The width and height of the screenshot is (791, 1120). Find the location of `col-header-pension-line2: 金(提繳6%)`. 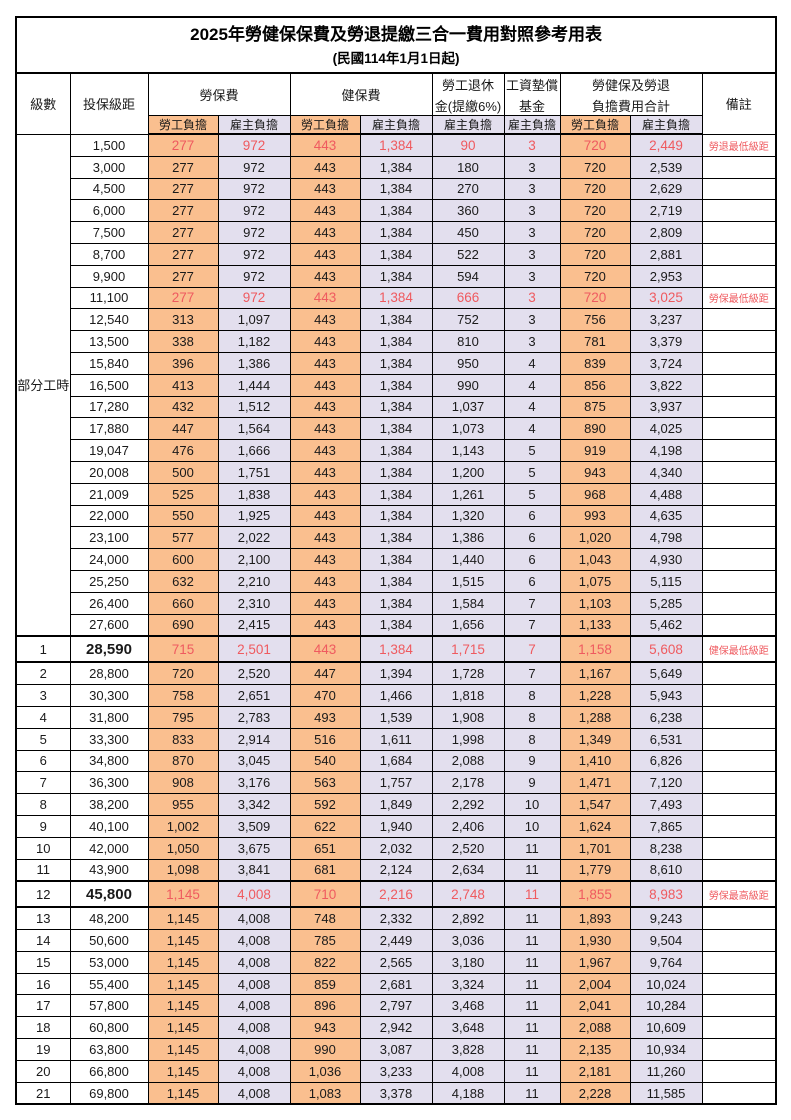

col-header-pension-line2: 金(提繳6%) is located at coordinates (468, 105).